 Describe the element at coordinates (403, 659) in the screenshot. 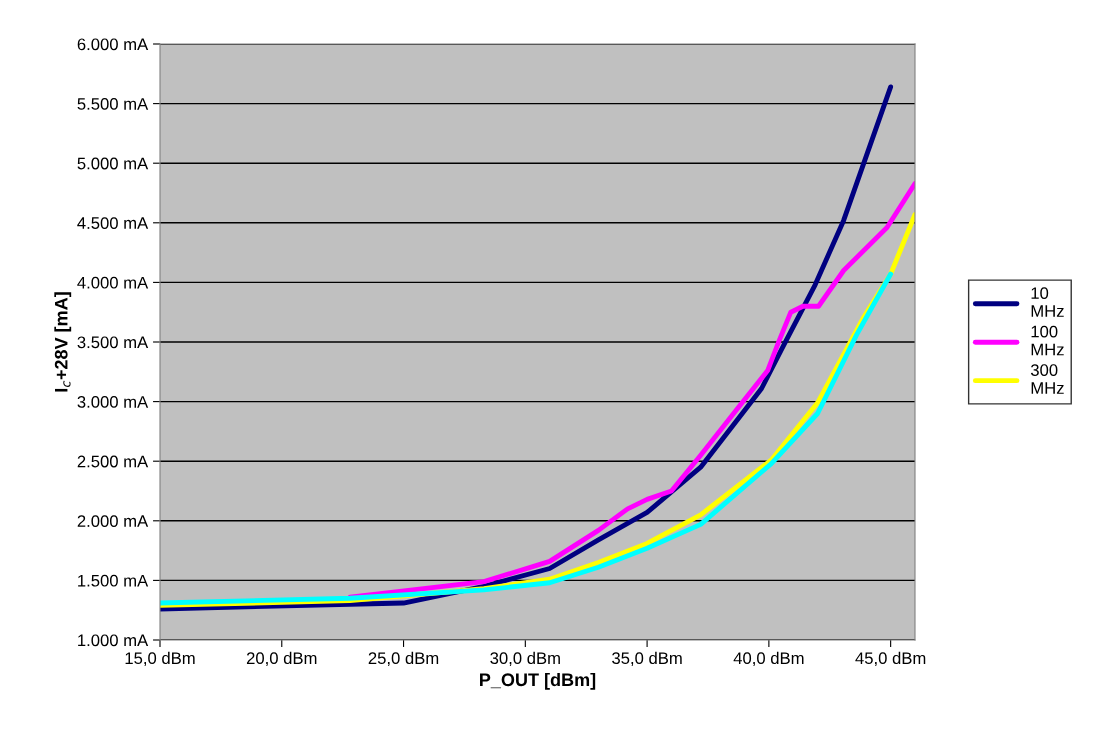

I see `x-tick-label: 25,0 dBm` at that location.